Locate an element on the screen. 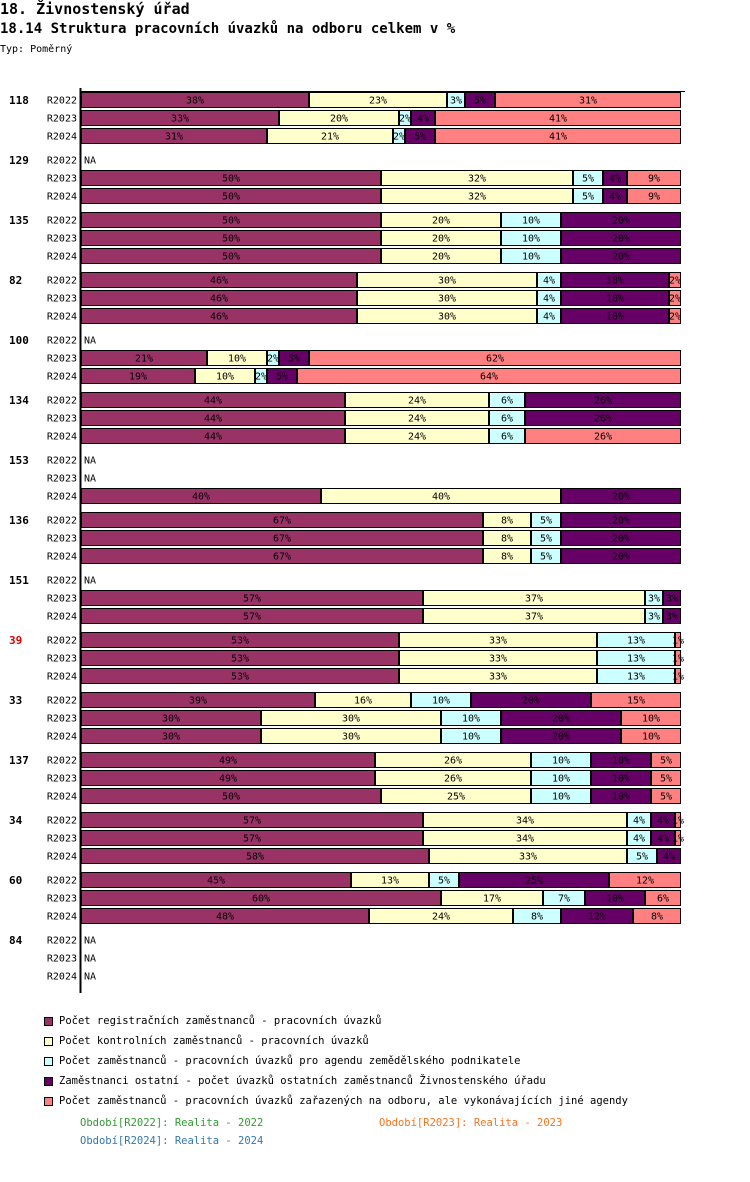 This screenshot has height=1182, width=750. bar-value-label: 58% is located at coordinates (255, 857).